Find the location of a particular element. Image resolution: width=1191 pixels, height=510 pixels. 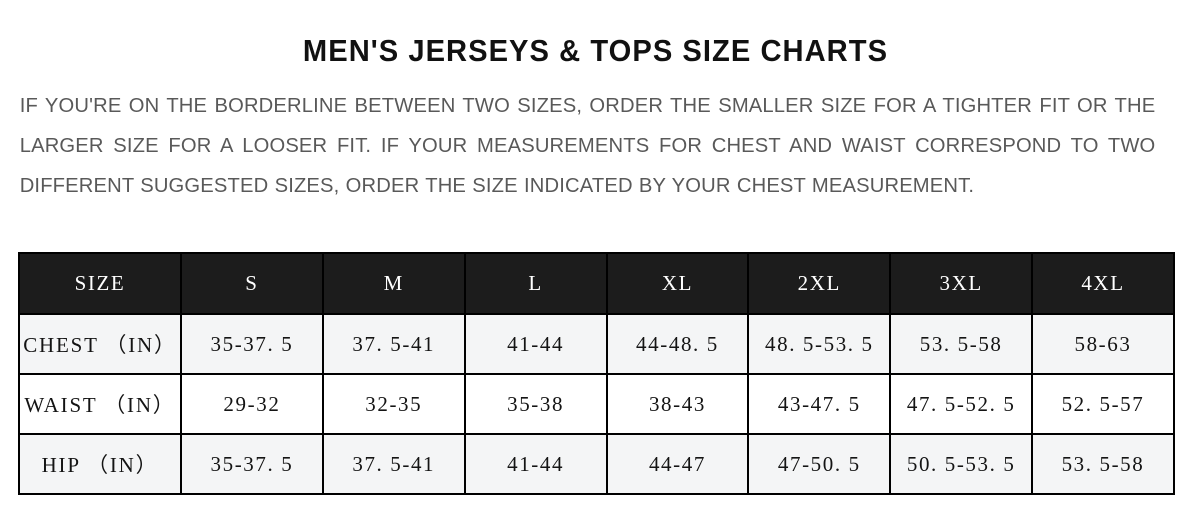

cell-chest-l: 41-44 is located at coordinates (535, 344).